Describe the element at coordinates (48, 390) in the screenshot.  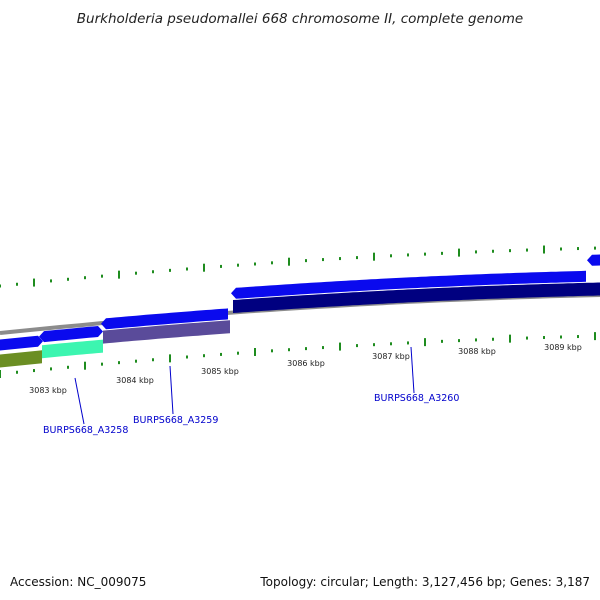
I see `ruler-label-3083: 3083 kbp` at that location.